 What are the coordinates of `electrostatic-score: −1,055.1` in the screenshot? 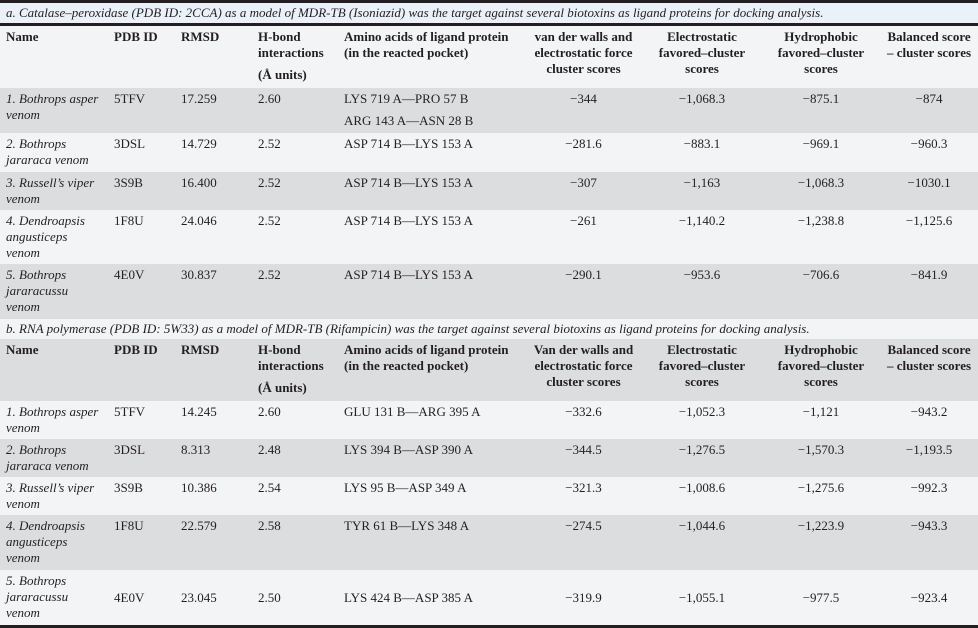 It's located at (702, 597).